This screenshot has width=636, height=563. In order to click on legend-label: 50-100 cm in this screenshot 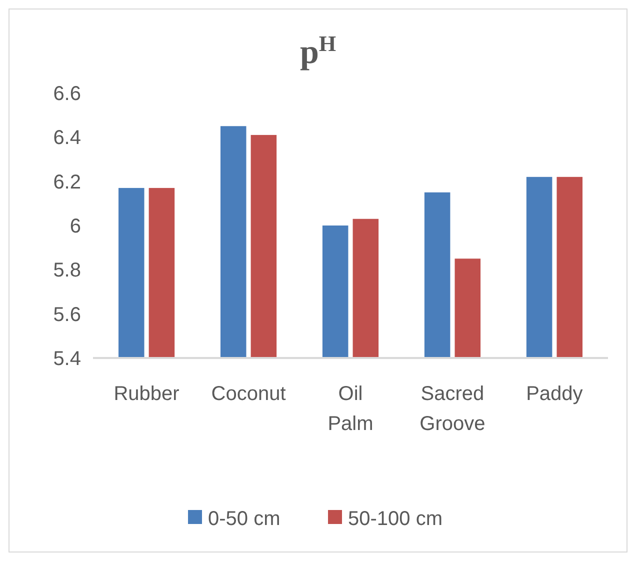, I will do `click(395, 519)`.